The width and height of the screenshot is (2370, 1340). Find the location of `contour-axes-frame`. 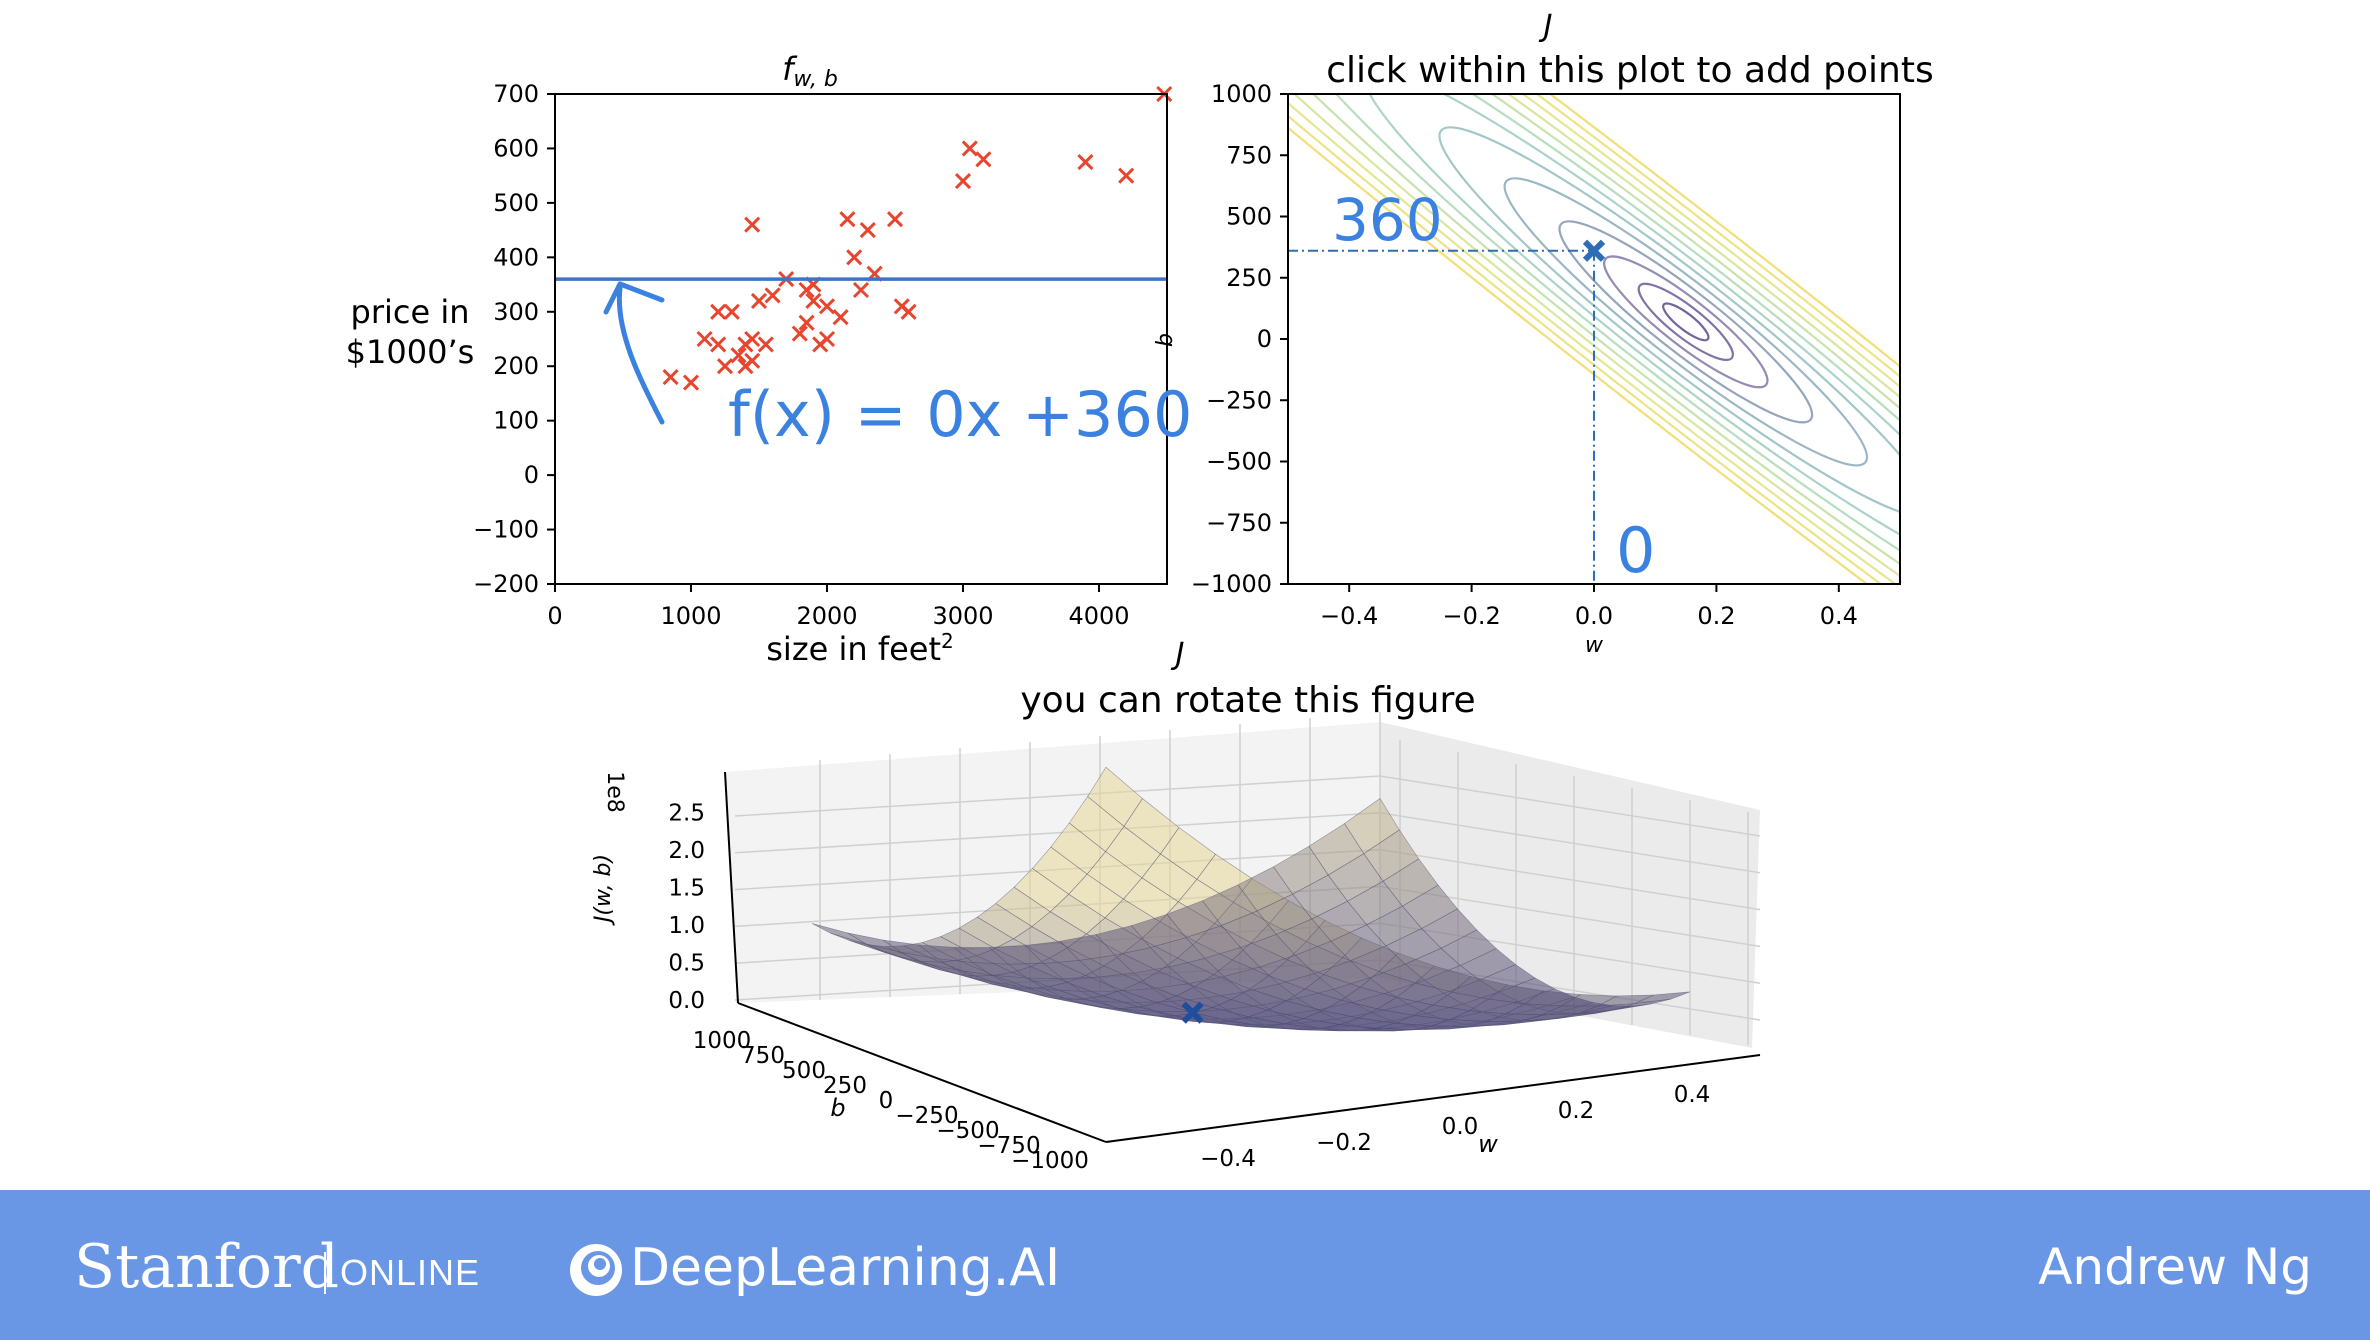

contour-axes-frame is located at coordinates (1594, 339).